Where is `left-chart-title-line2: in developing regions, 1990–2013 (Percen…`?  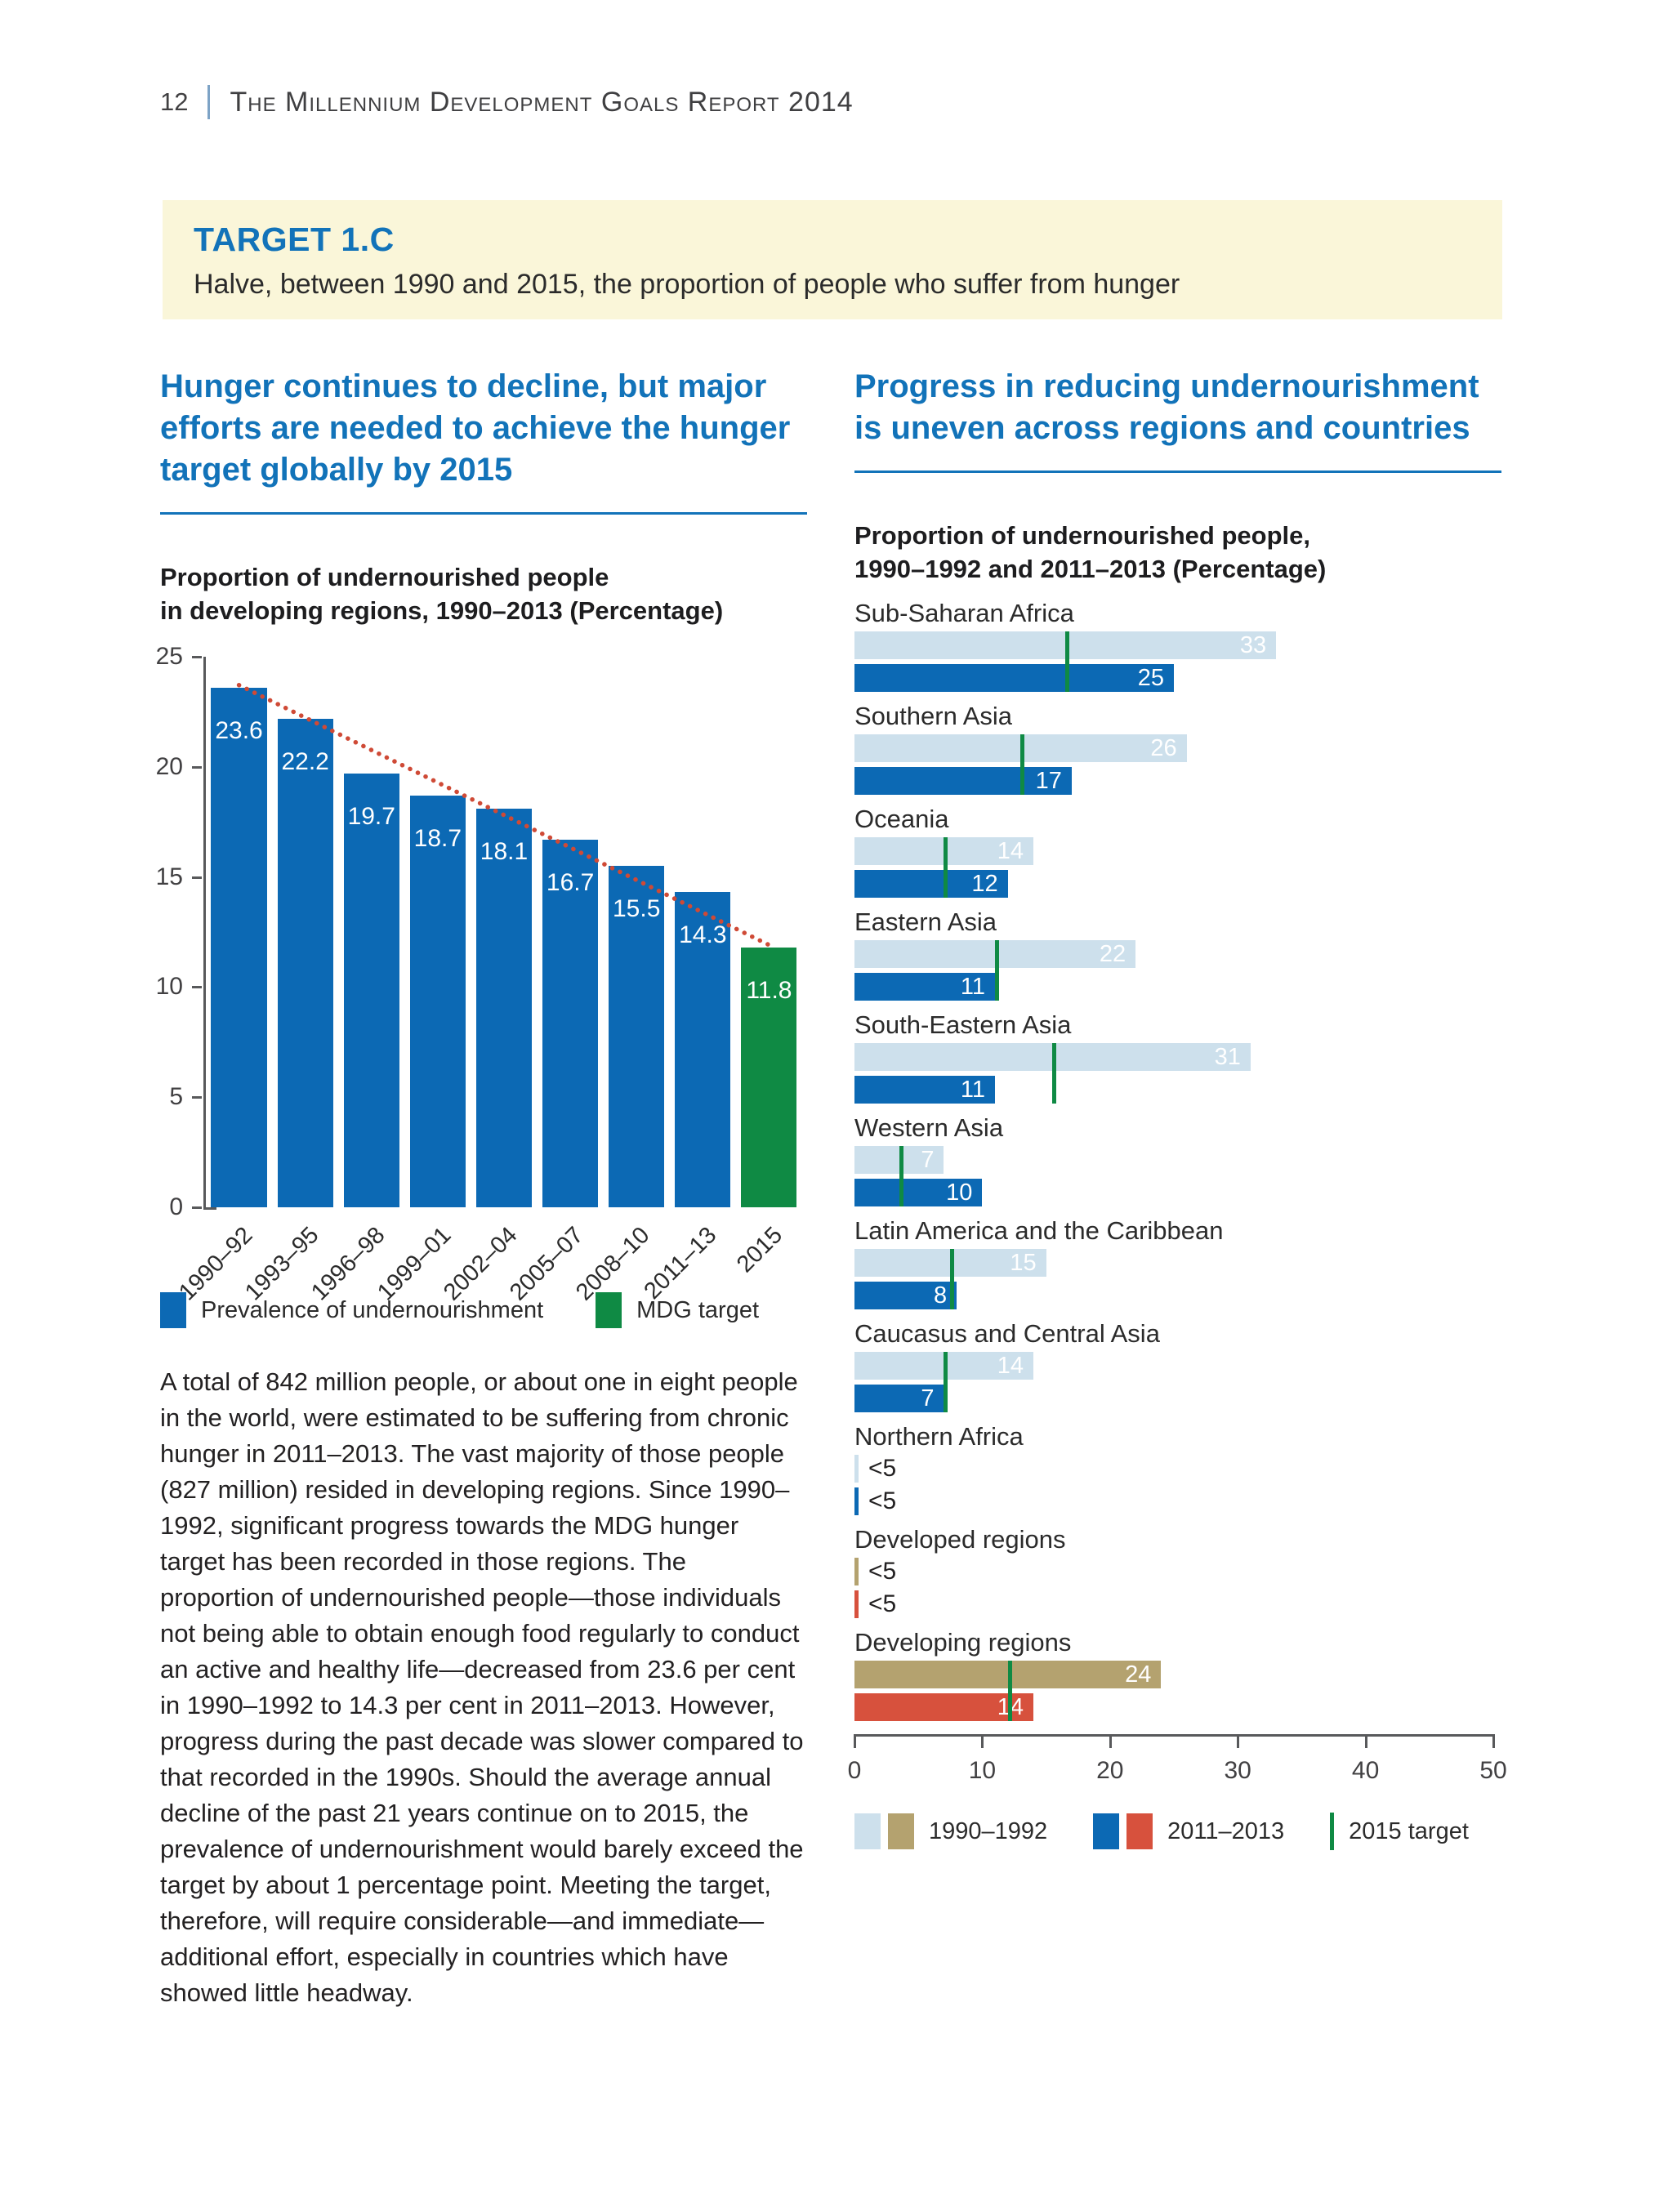 left-chart-title-line2: in developing regions, 1990–2013 (Percen… is located at coordinates (442, 610).